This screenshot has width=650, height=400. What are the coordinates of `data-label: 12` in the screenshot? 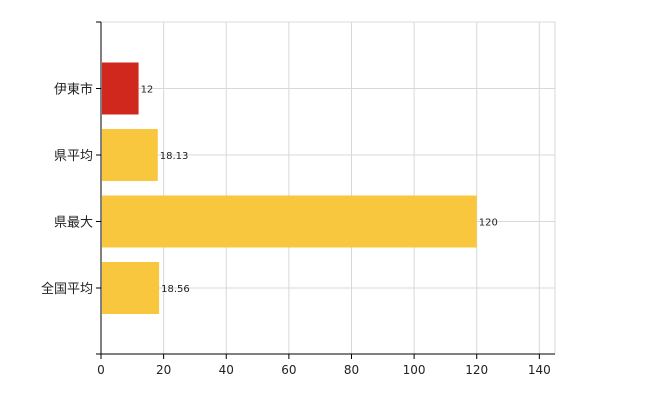 It's located at (147, 90).